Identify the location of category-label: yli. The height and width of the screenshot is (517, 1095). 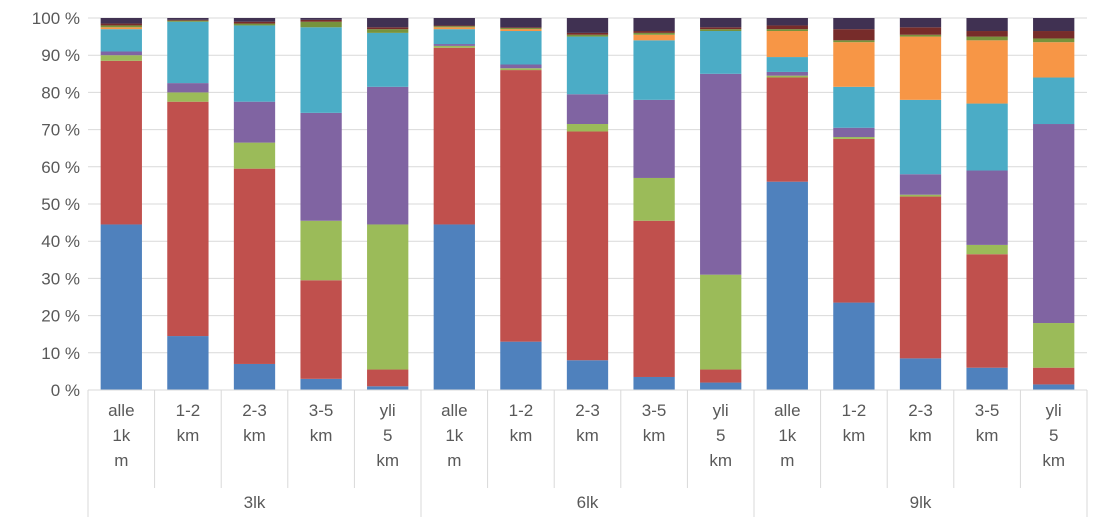
(721, 410).